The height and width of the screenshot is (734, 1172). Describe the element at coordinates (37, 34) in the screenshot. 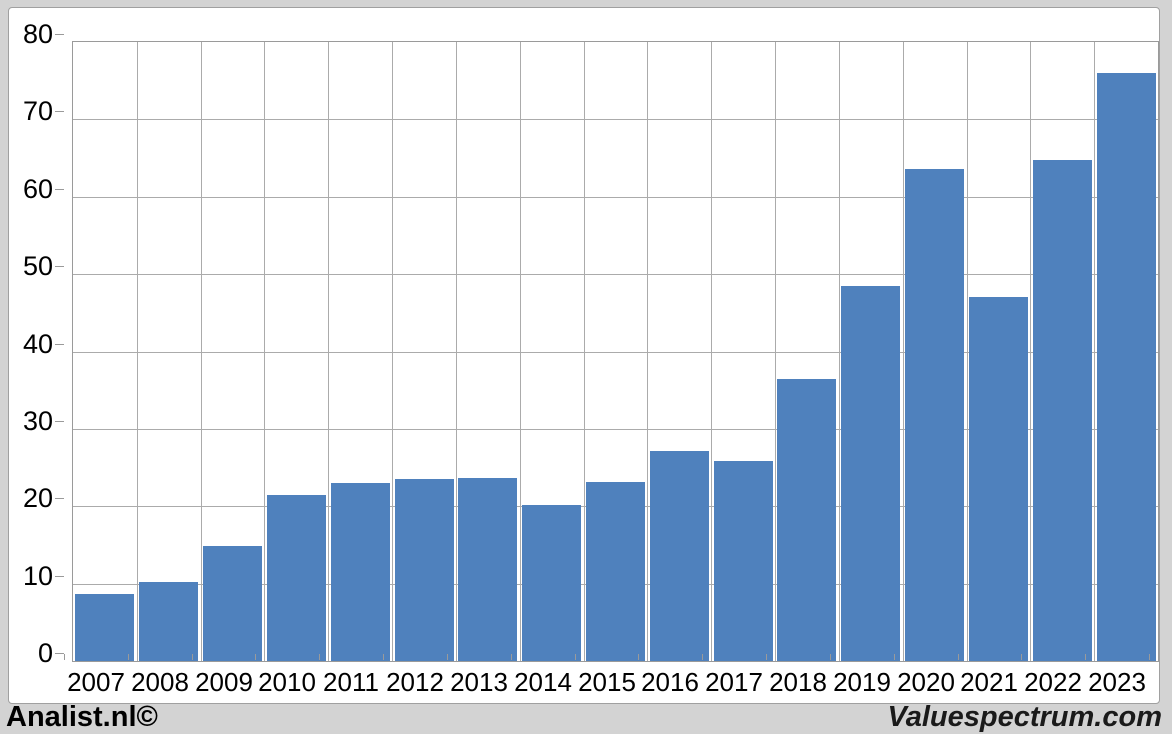

I see `y-axis-tick-label: 80` at that location.